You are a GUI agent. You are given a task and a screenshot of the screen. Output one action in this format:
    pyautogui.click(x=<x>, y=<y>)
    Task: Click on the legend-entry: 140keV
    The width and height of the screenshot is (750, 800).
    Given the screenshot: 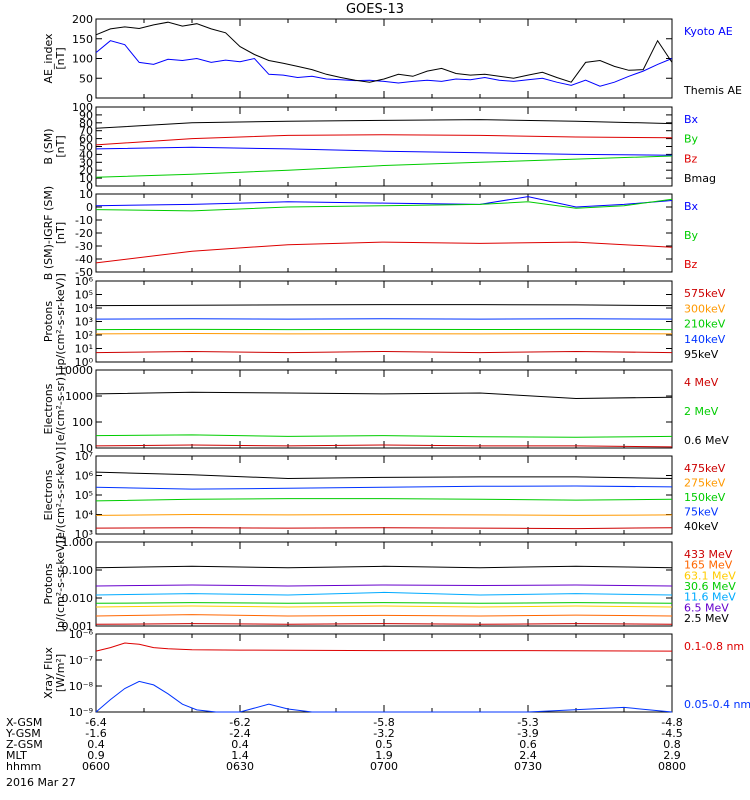 What is the action you would take?
    pyautogui.click(x=705, y=339)
    